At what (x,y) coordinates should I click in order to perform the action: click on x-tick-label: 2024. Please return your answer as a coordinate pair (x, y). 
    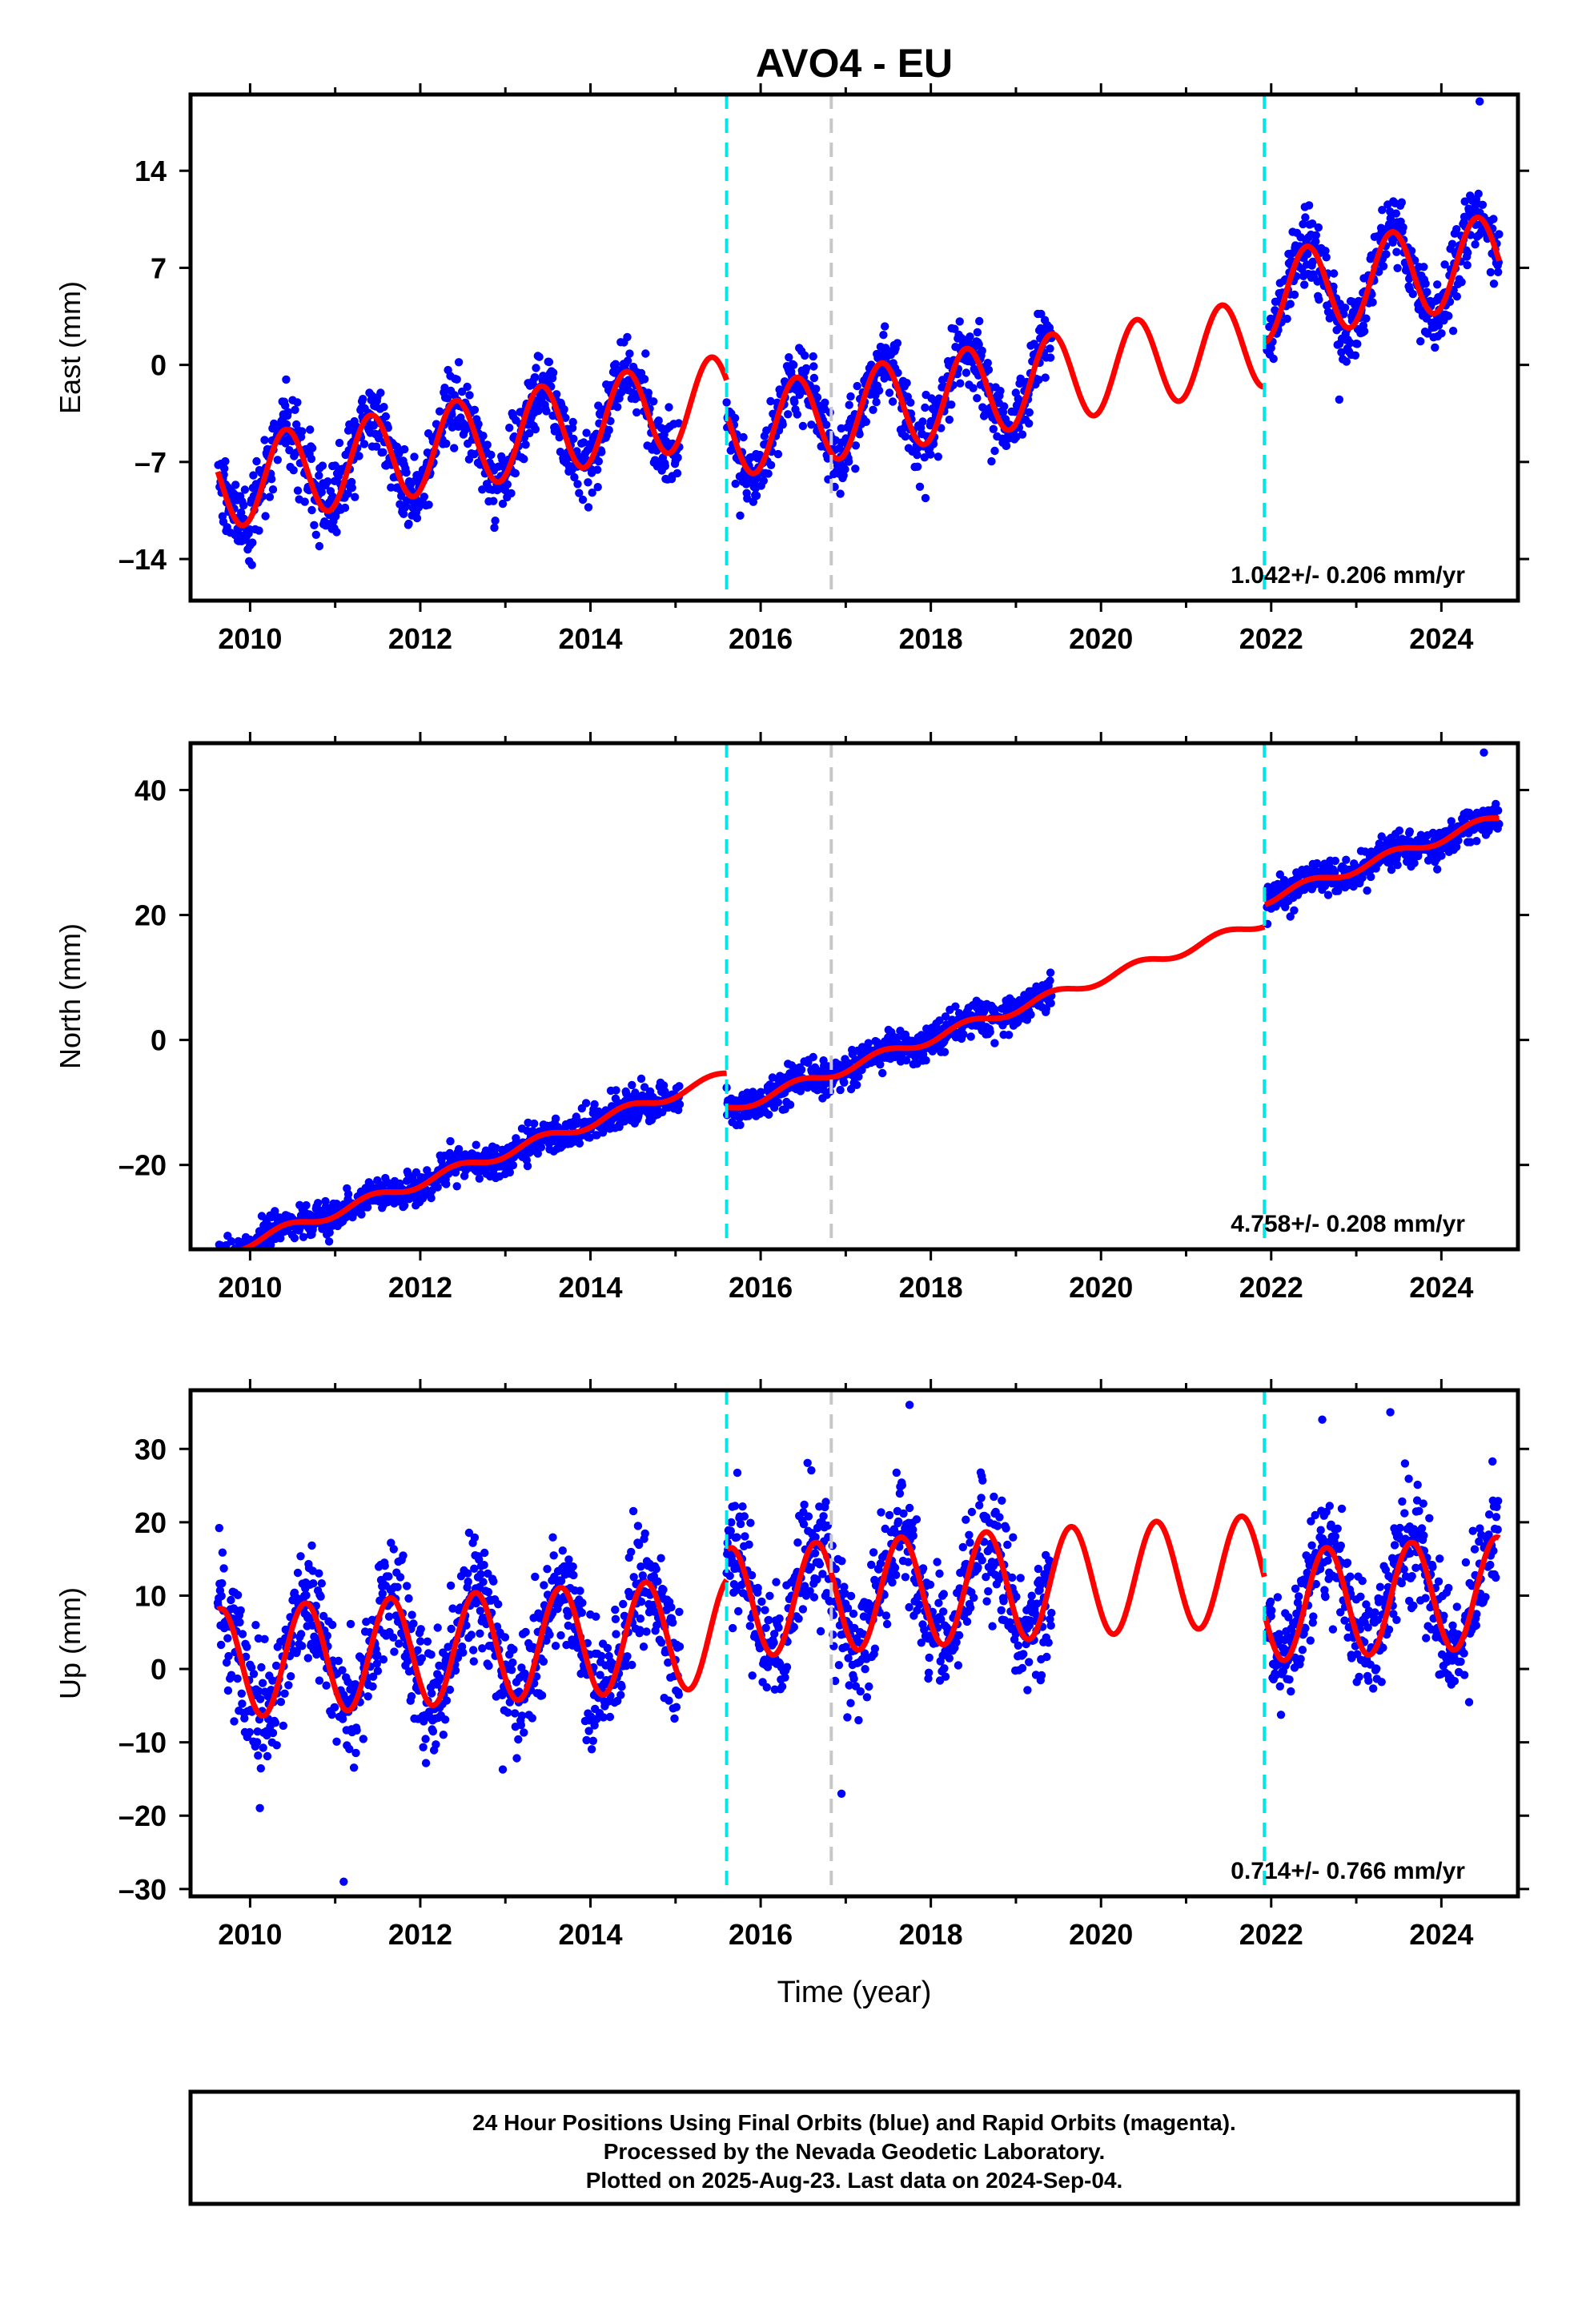
    Looking at the image, I should click on (1441, 638).